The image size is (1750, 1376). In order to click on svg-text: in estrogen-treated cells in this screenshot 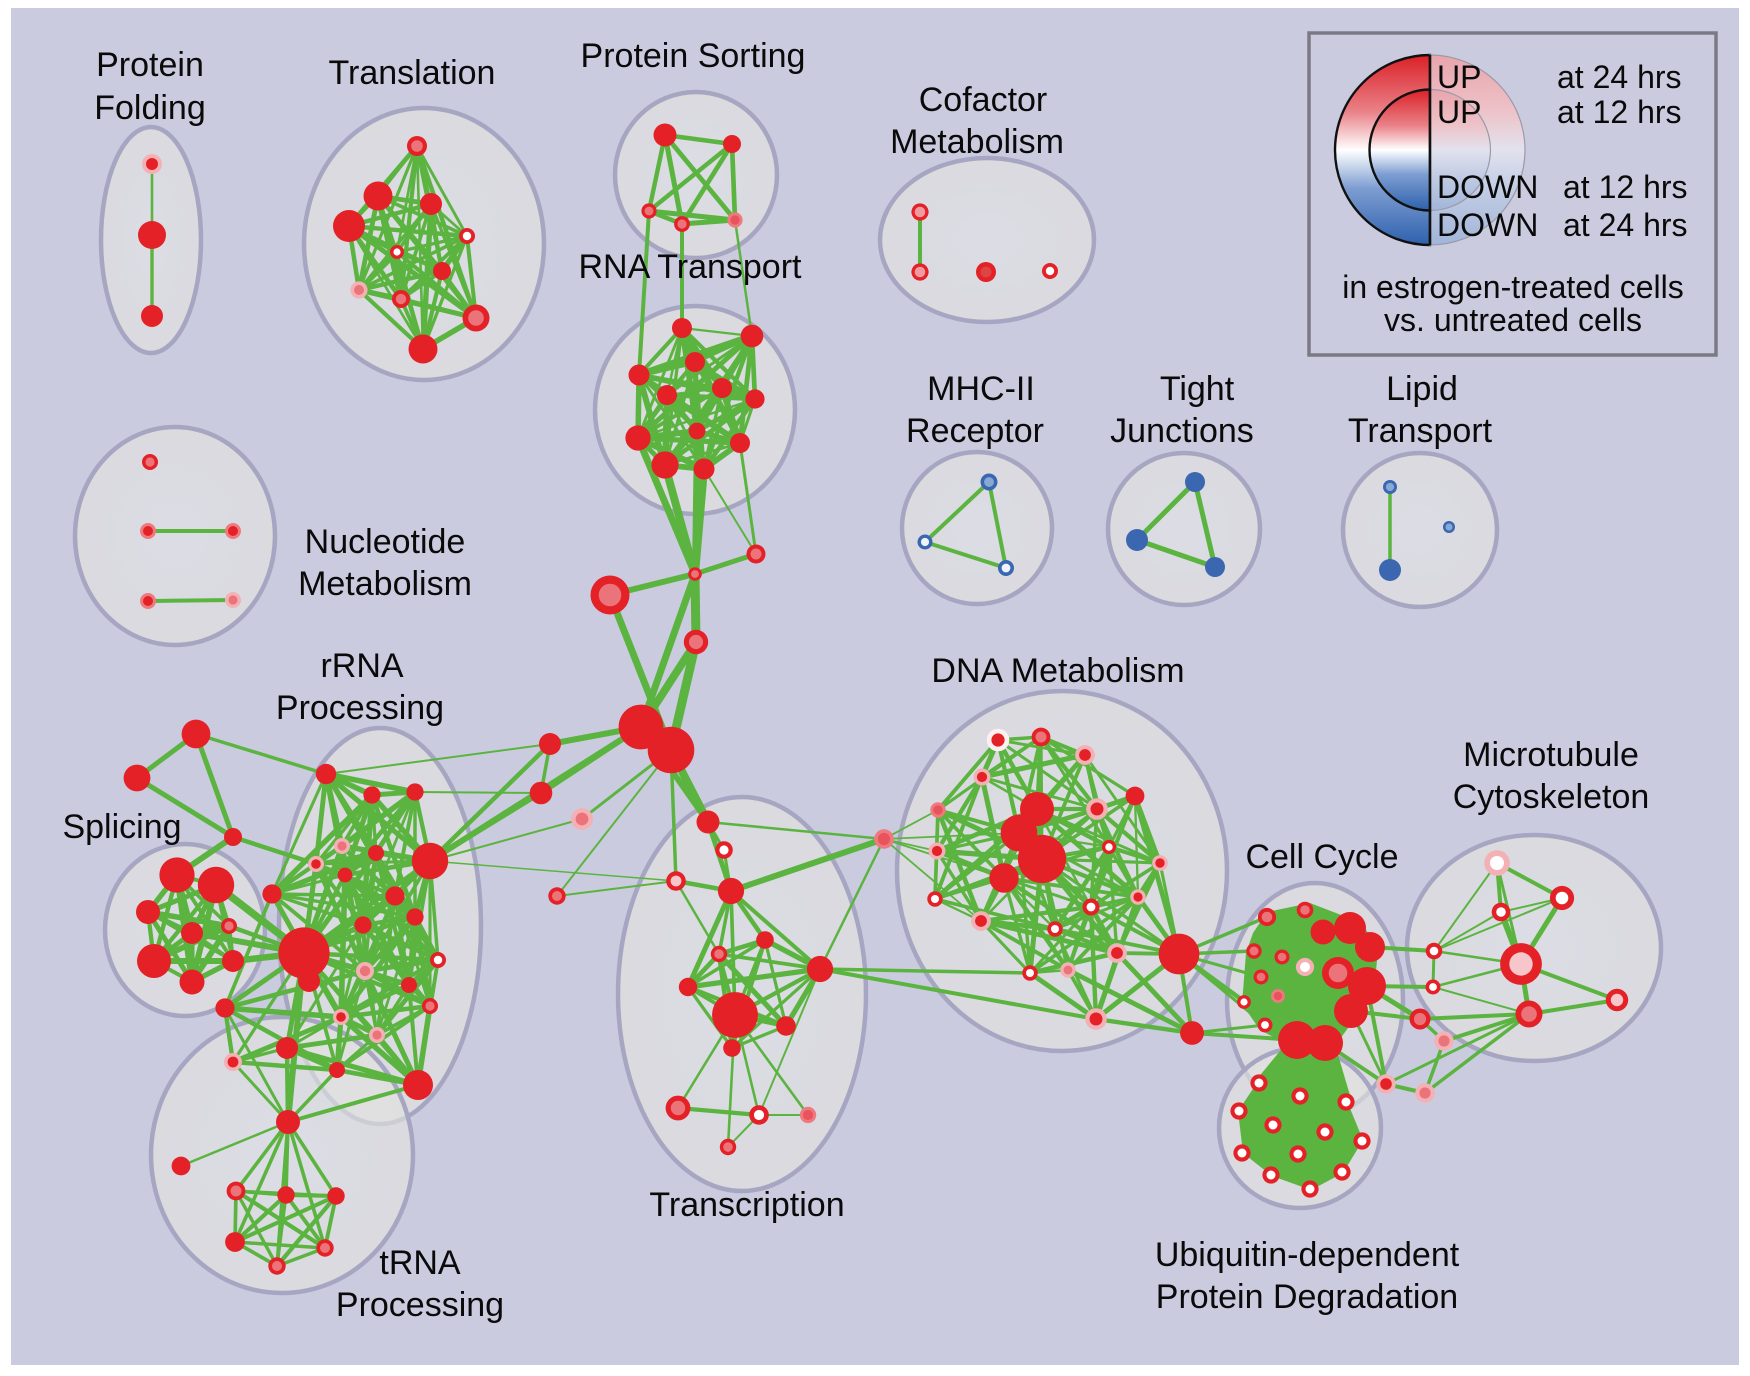, I will do `click(1513, 287)`.